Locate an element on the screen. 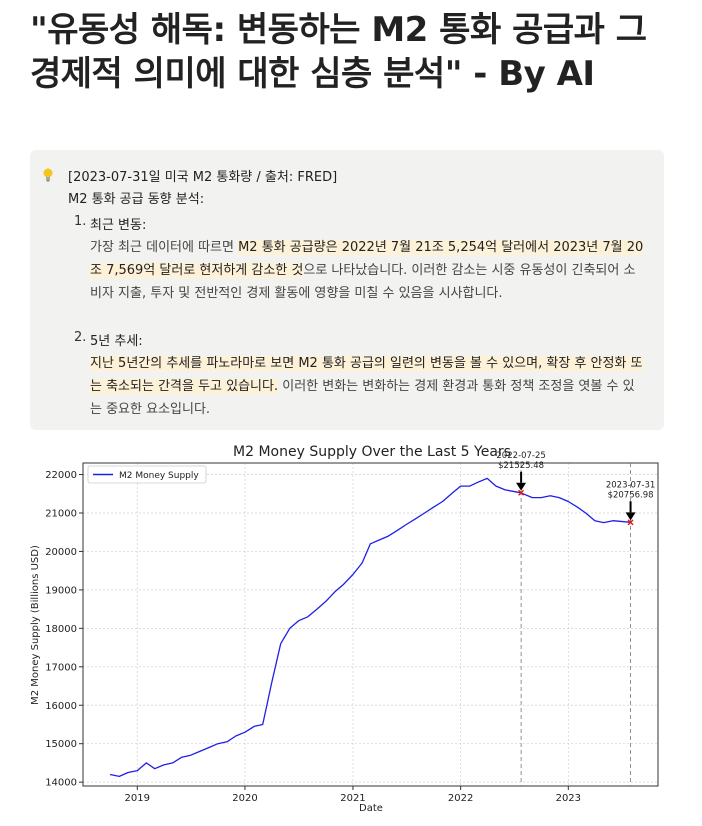 Image resolution: width=702 pixels, height=826 pixels. legend-box is located at coordinates (147, 474).